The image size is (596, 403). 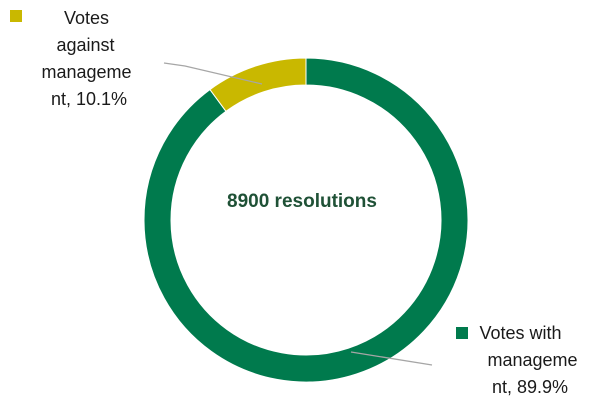 What do you see at coordinates (302, 201) in the screenshot?
I see `center-label: 8900 resolutions` at bounding box center [302, 201].